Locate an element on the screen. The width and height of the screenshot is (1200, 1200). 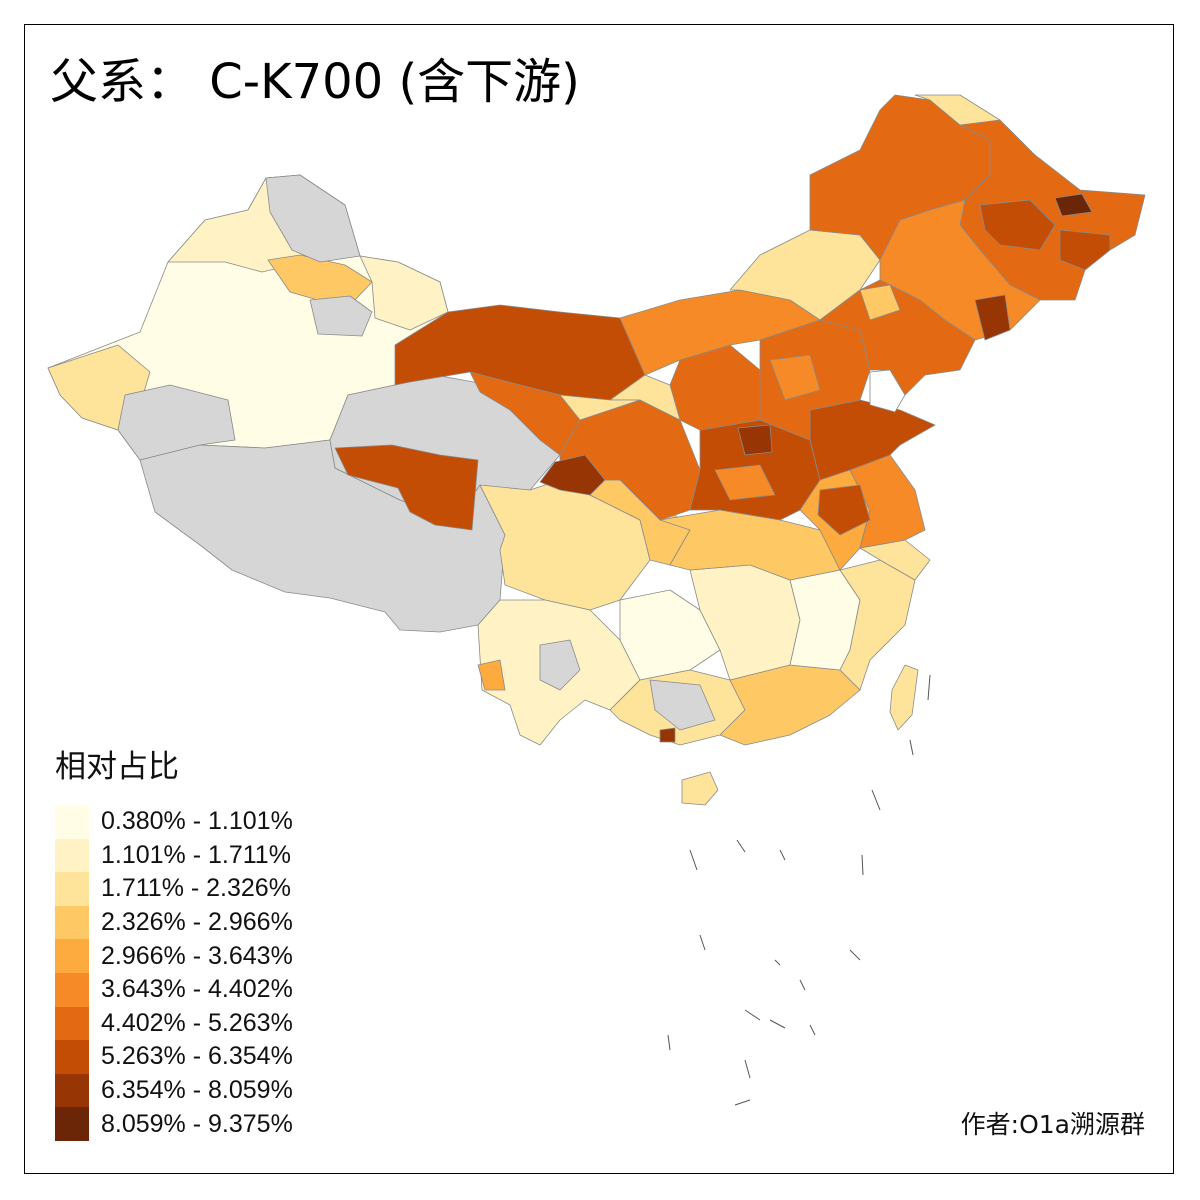
region-qinghai-brown is located at coordinates (406, 487).